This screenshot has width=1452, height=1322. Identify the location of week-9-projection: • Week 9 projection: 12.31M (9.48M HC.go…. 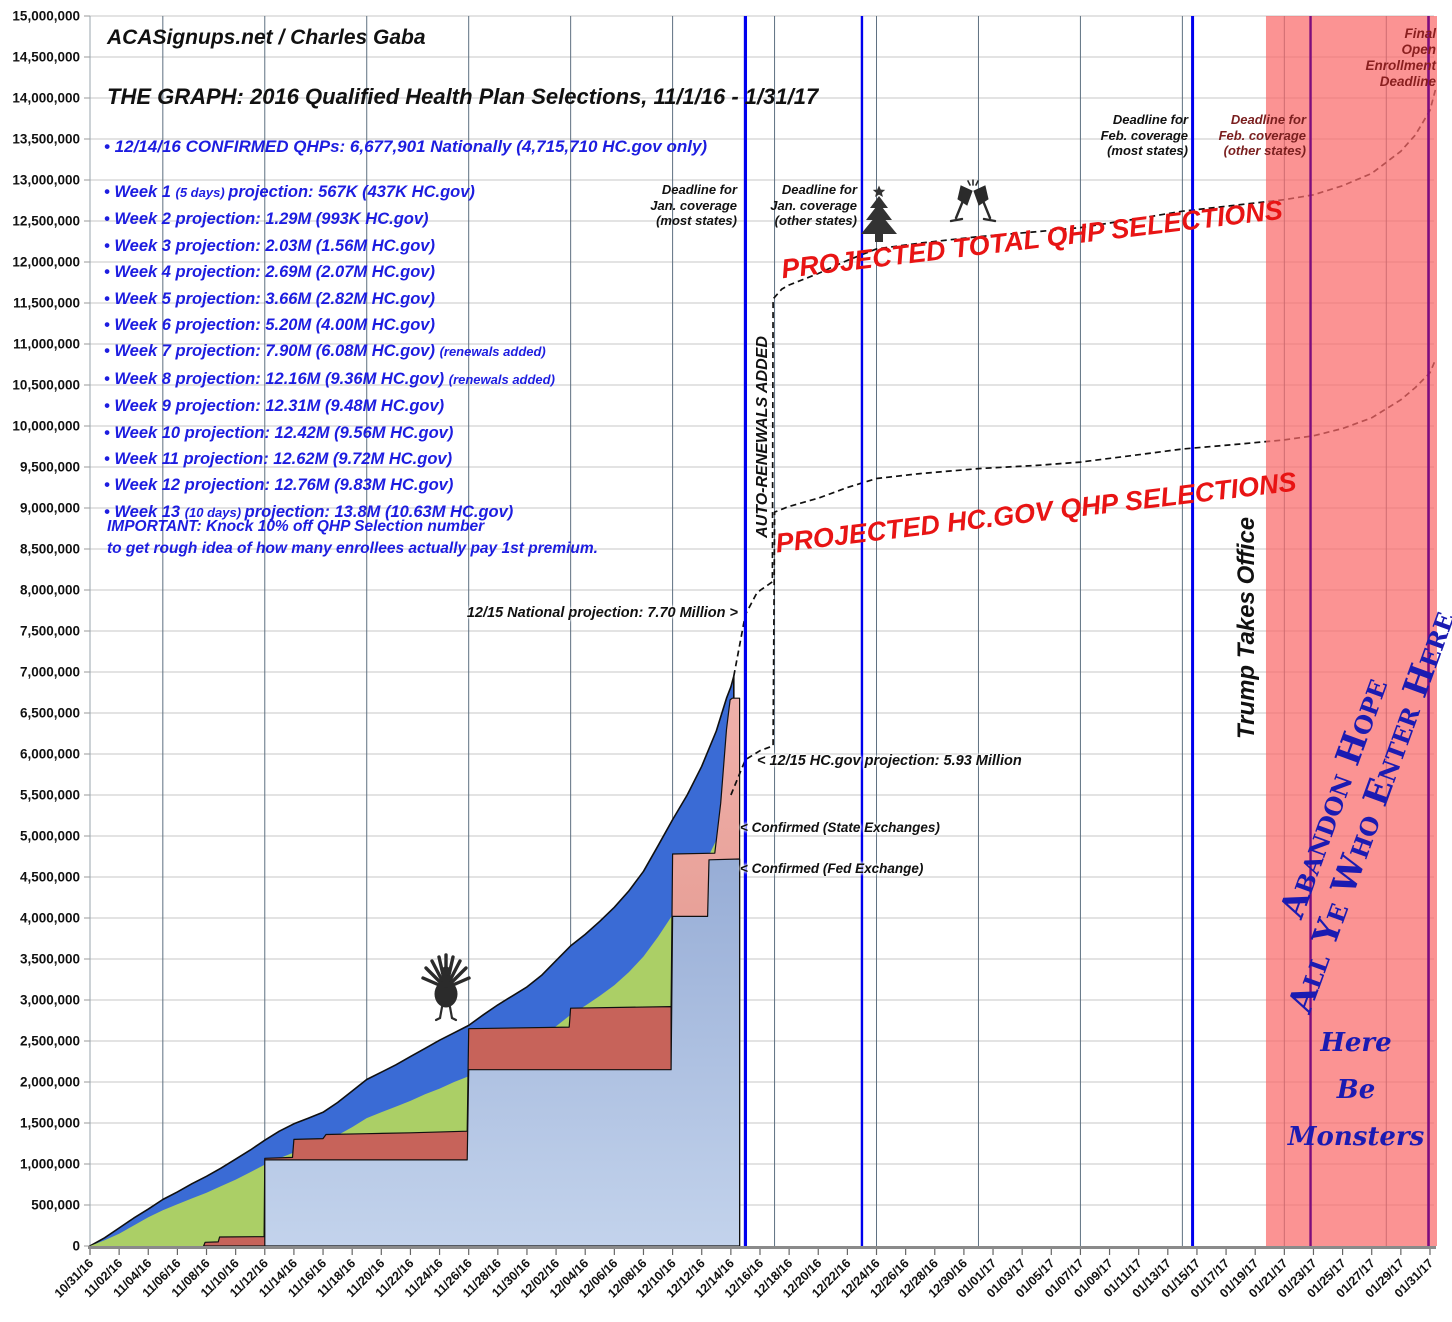
(274, 406).